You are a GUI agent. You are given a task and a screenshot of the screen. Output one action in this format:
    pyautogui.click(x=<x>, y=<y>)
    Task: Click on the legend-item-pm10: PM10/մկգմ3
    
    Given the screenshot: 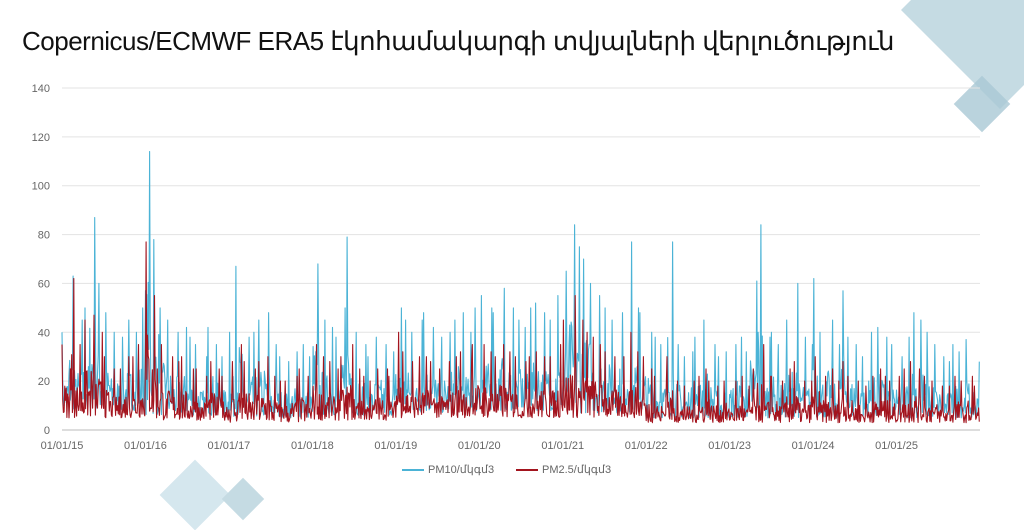 What is the action you would take?
    pyautogui.click(x=448, y=469)
    